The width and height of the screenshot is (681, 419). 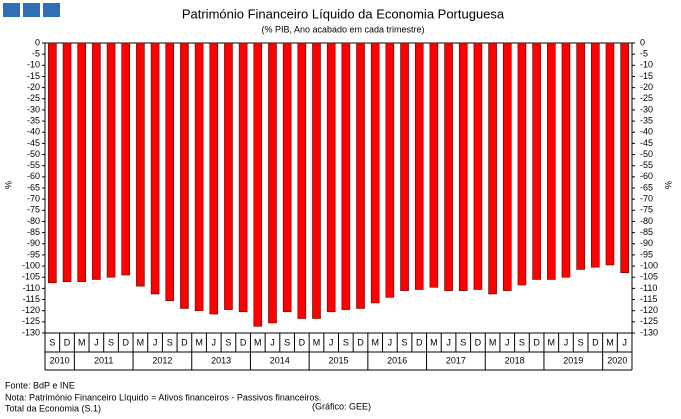 What do you see at coordinates (648, 288) in the screenshot?
I see `y2-tick-label: -110` at bounding box center [648, 288].